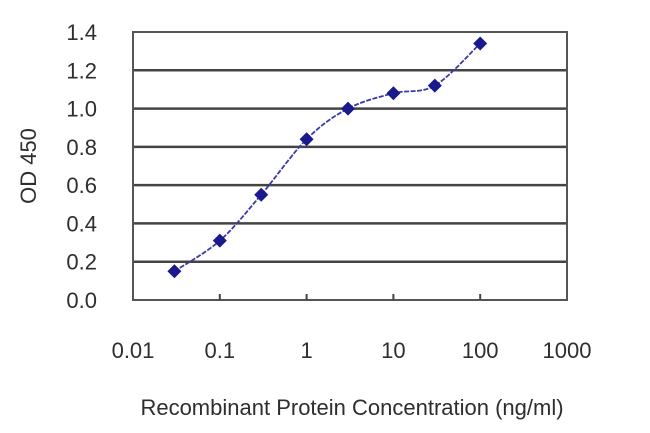 The image size is (650, 433). Describe the element at coordinates (567, 350) in the screenshot. I see `x-tick-label: 1000` at that location.